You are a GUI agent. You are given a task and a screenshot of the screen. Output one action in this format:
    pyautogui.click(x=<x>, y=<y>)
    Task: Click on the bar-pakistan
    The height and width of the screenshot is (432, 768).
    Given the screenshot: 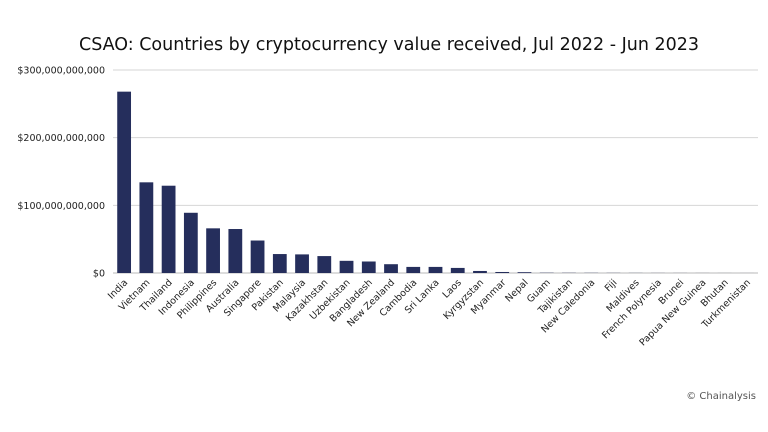 What is the action you would take?
    pyautogui.click(x=279, y=263)
    